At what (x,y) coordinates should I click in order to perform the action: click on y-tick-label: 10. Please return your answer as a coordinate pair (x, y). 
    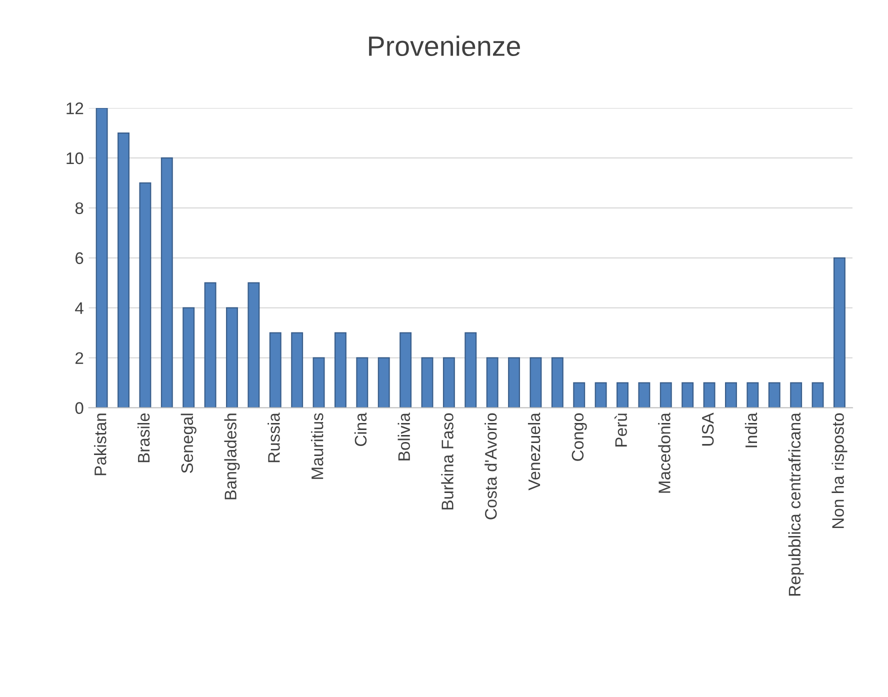
    Looking at the image, I should click on (75, 158).